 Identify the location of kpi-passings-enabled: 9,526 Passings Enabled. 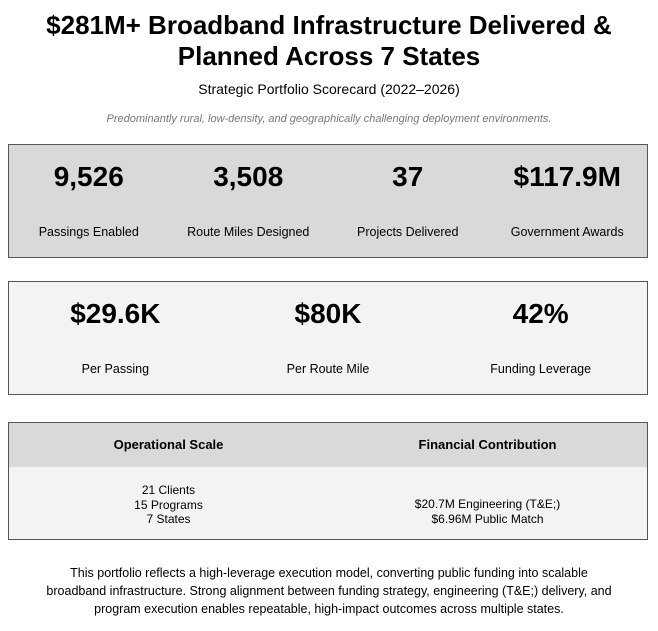
(89, 201).